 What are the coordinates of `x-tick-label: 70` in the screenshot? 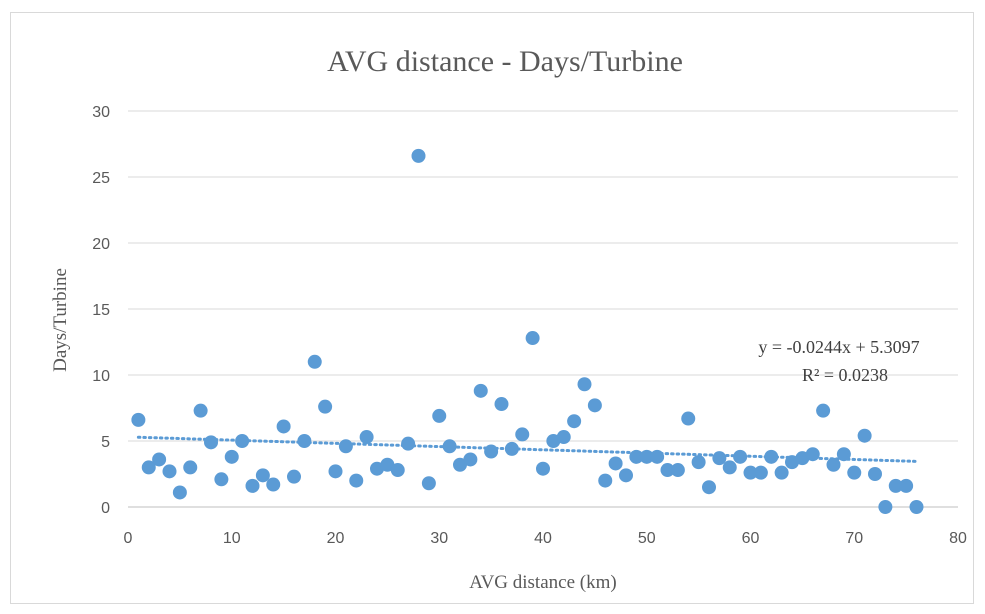 It's located at (854, 538).